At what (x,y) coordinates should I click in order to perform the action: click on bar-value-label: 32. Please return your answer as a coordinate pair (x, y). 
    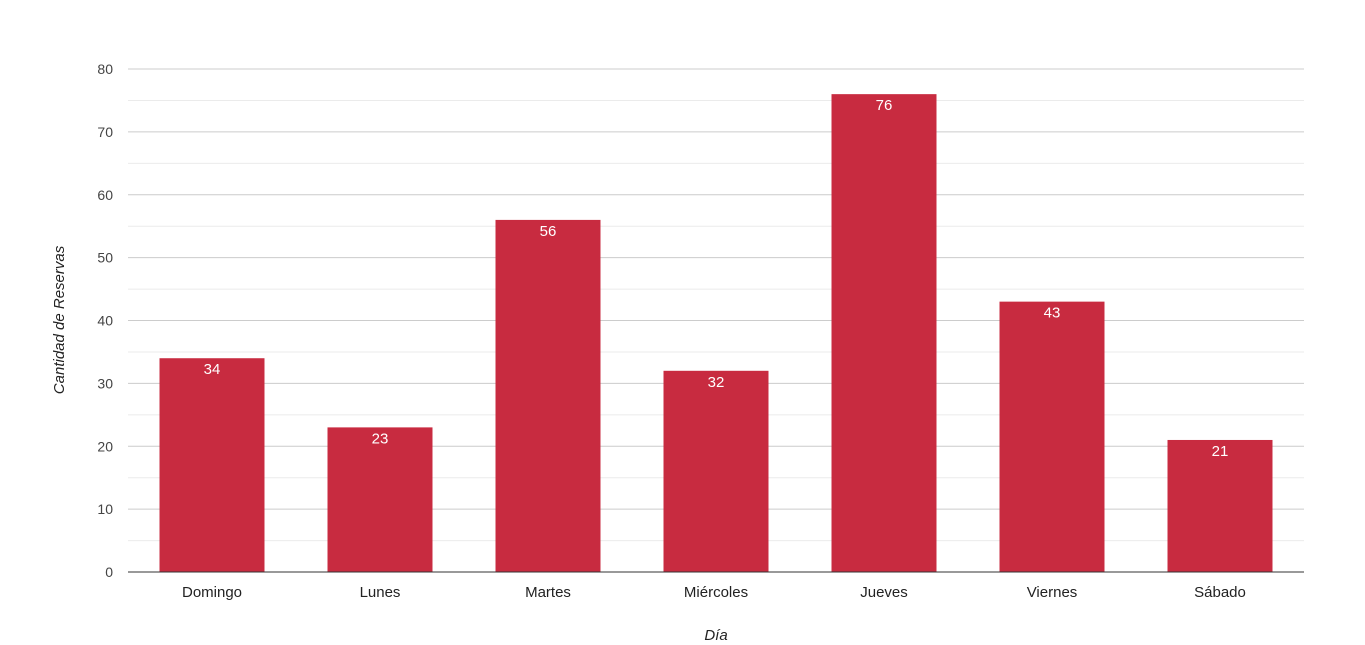
    Looking at the image, I should click on (716, 382).